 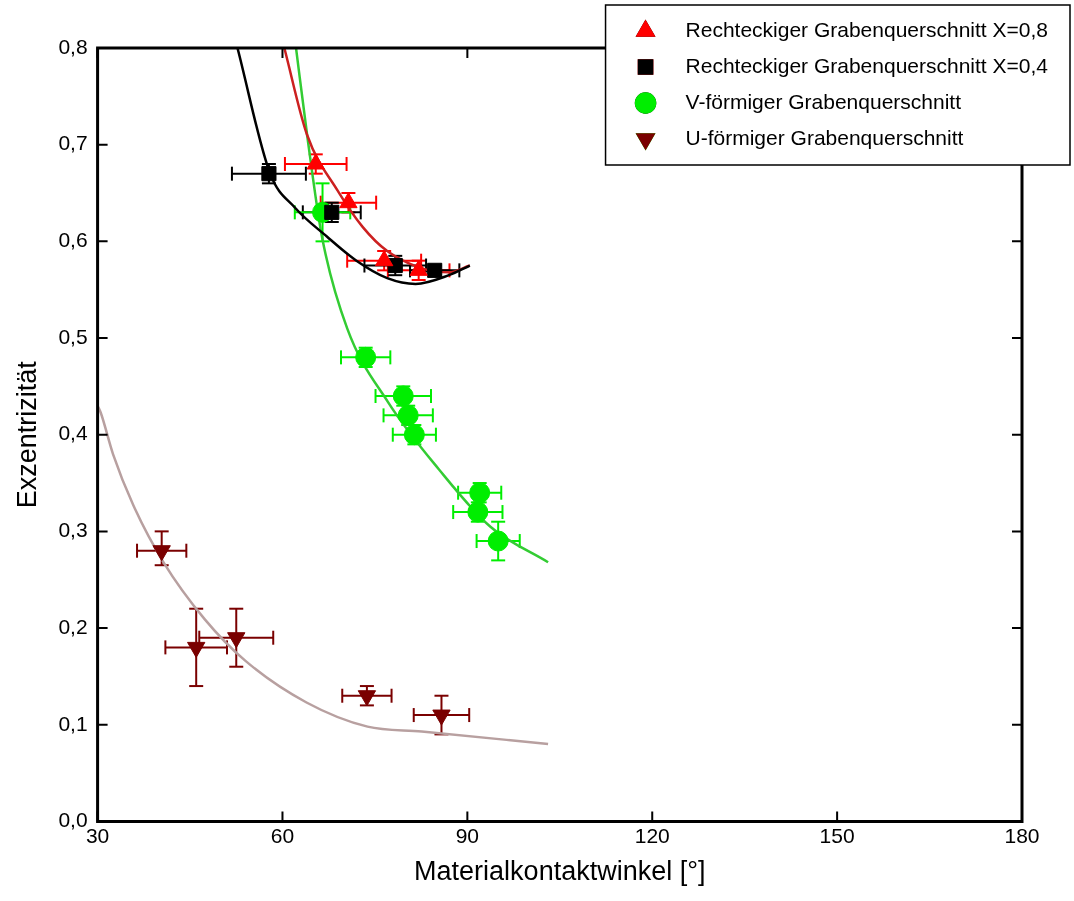 I want to click on x-tick-label: 60, so click(x=282, y=835).